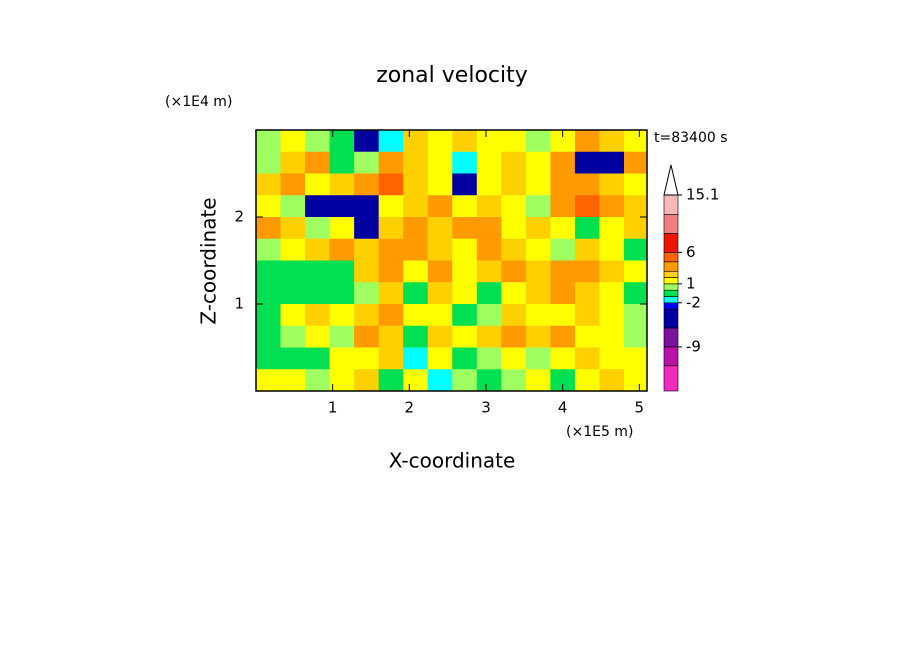 The image size is (904, 654). Describe the element at coordinates (209, 260) in the screenshot. I see `y-axis-title: Z-coordinate` at that location.